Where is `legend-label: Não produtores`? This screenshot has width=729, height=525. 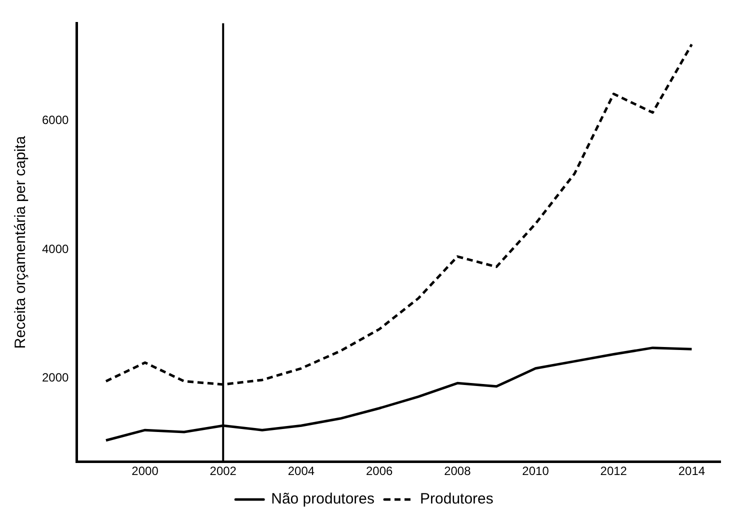
legend-label: Não produtores is located at coordinates (323, 499).